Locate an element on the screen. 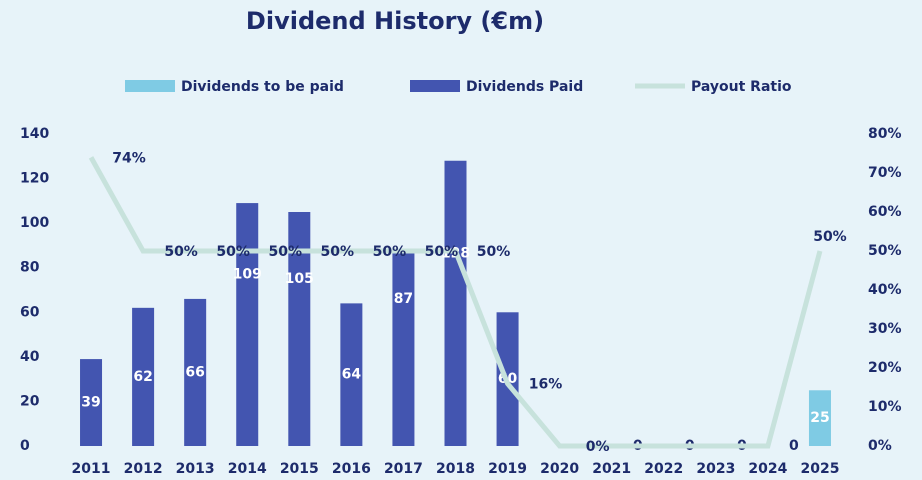 This screenshot has height=480, width=922. y2-tick-label: 40% is located at coordinates (885, 290).